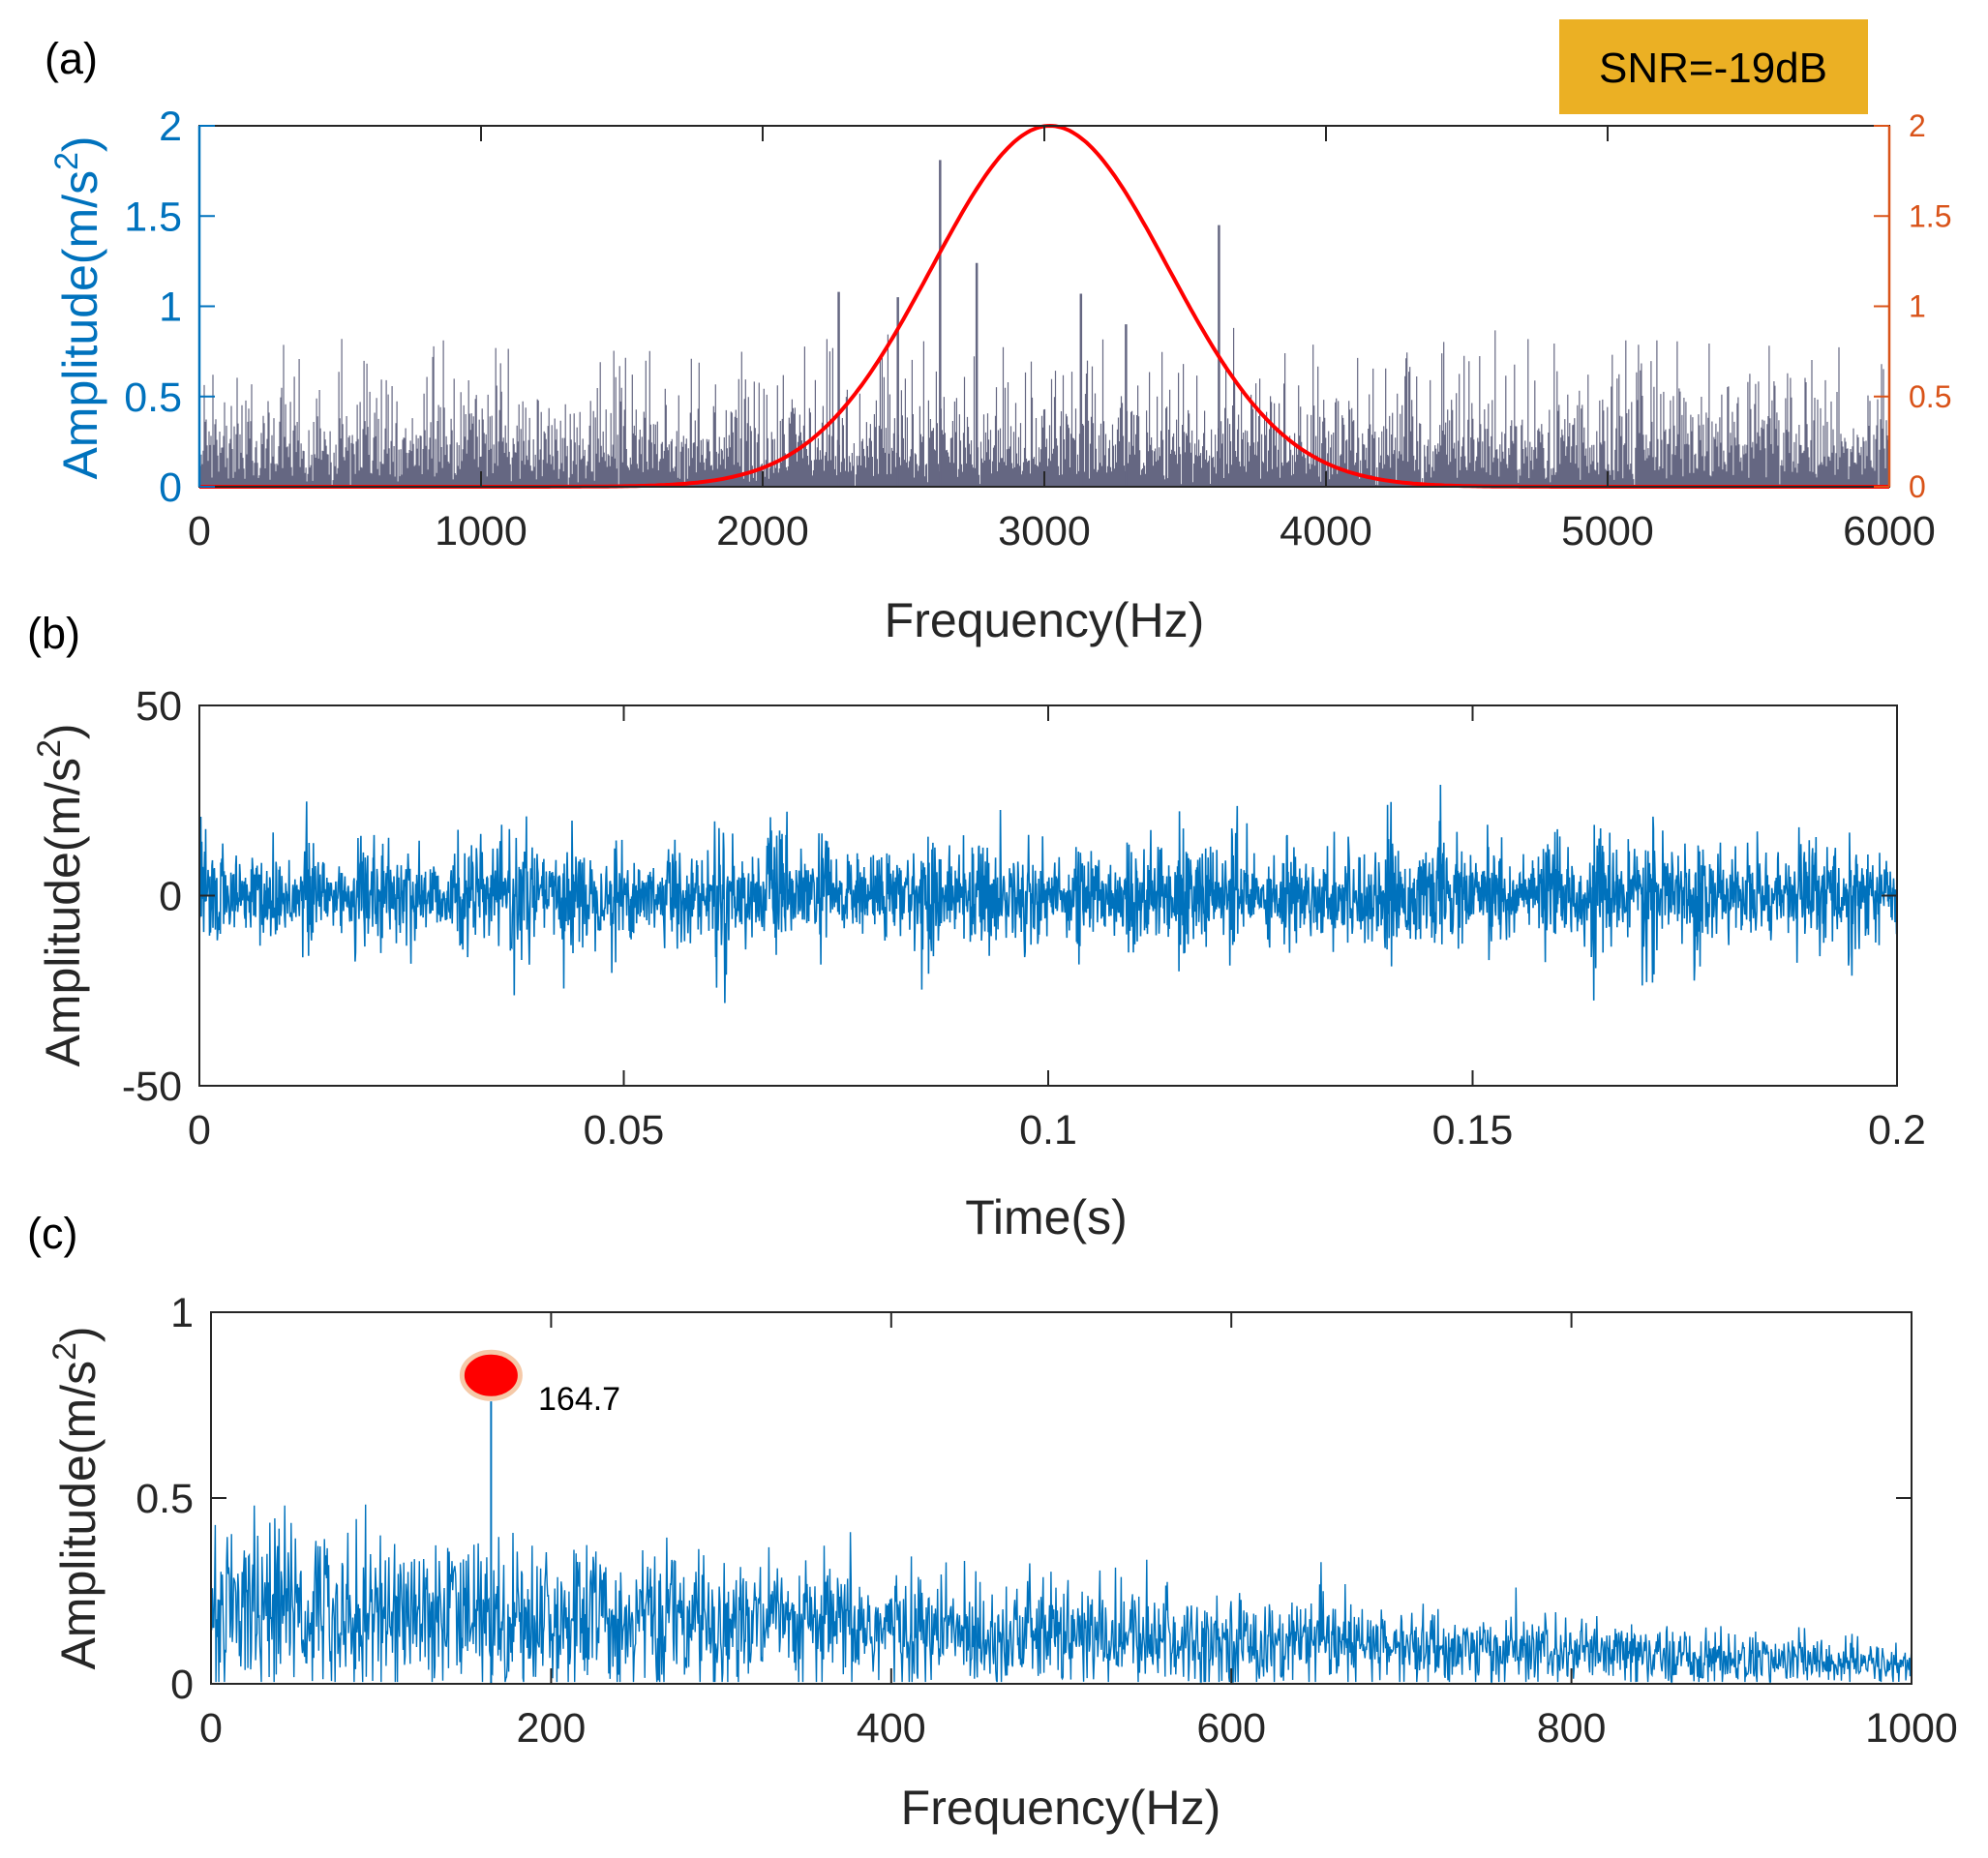  I want to click on panel-b-xtick-label: 0.05, so click(624, 1130).